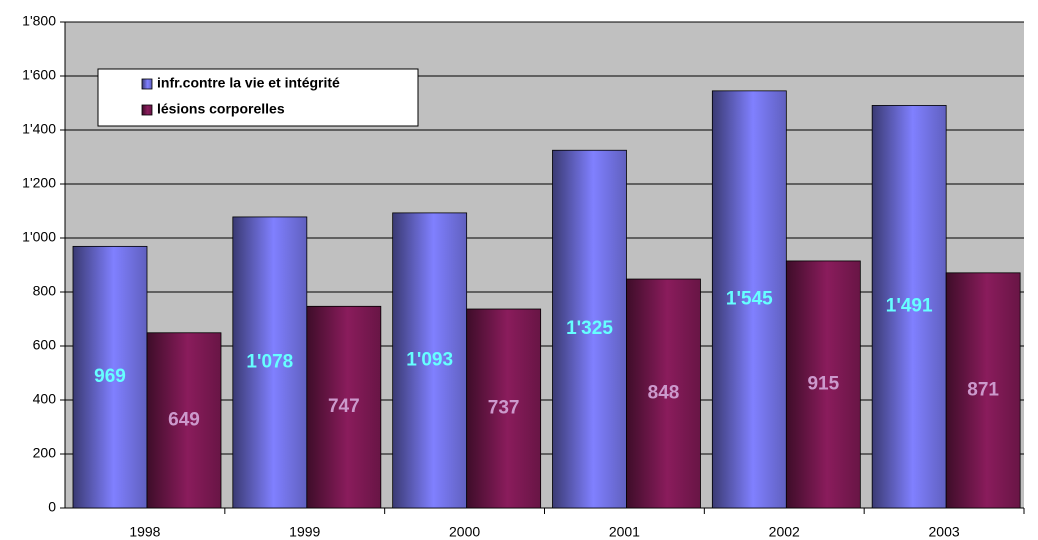  I want to click on value-label: 871, so click(983, 389).